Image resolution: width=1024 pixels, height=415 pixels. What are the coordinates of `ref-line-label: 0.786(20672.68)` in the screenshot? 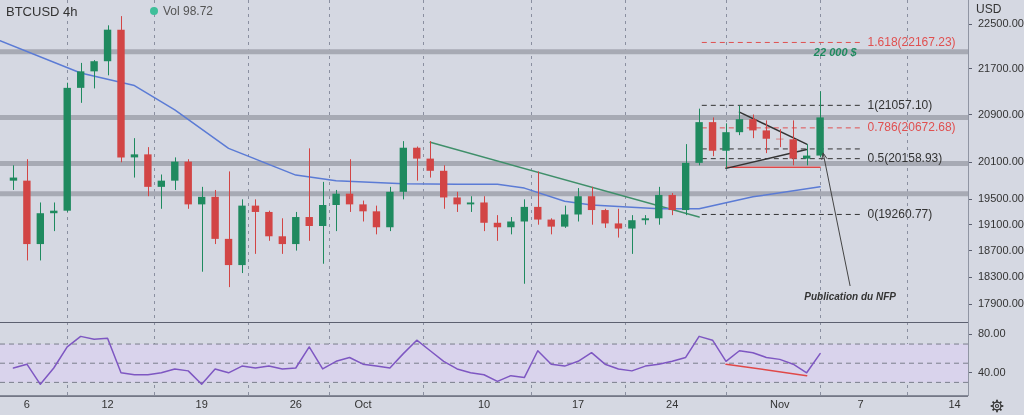 It's located at (911, 127).